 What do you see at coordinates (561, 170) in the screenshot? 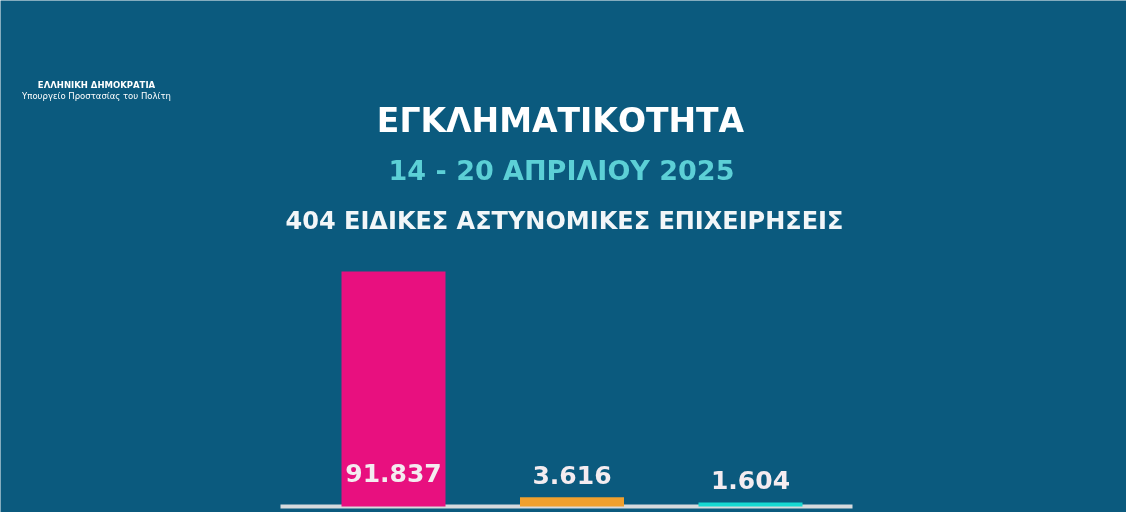
I see `chart-subtitle: 14 - 20 ΑΠΡΙΛΙΟΥ 2025` at bounding box center [561, 170].